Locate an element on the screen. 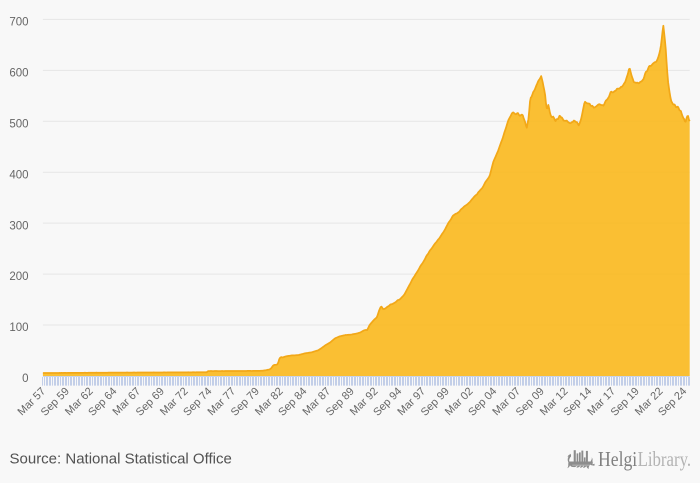 This screenshot has height=483, width=700. svg-text:Source: National Statistical O: Source: National Statistical Office is located at coordinates (121, 459).